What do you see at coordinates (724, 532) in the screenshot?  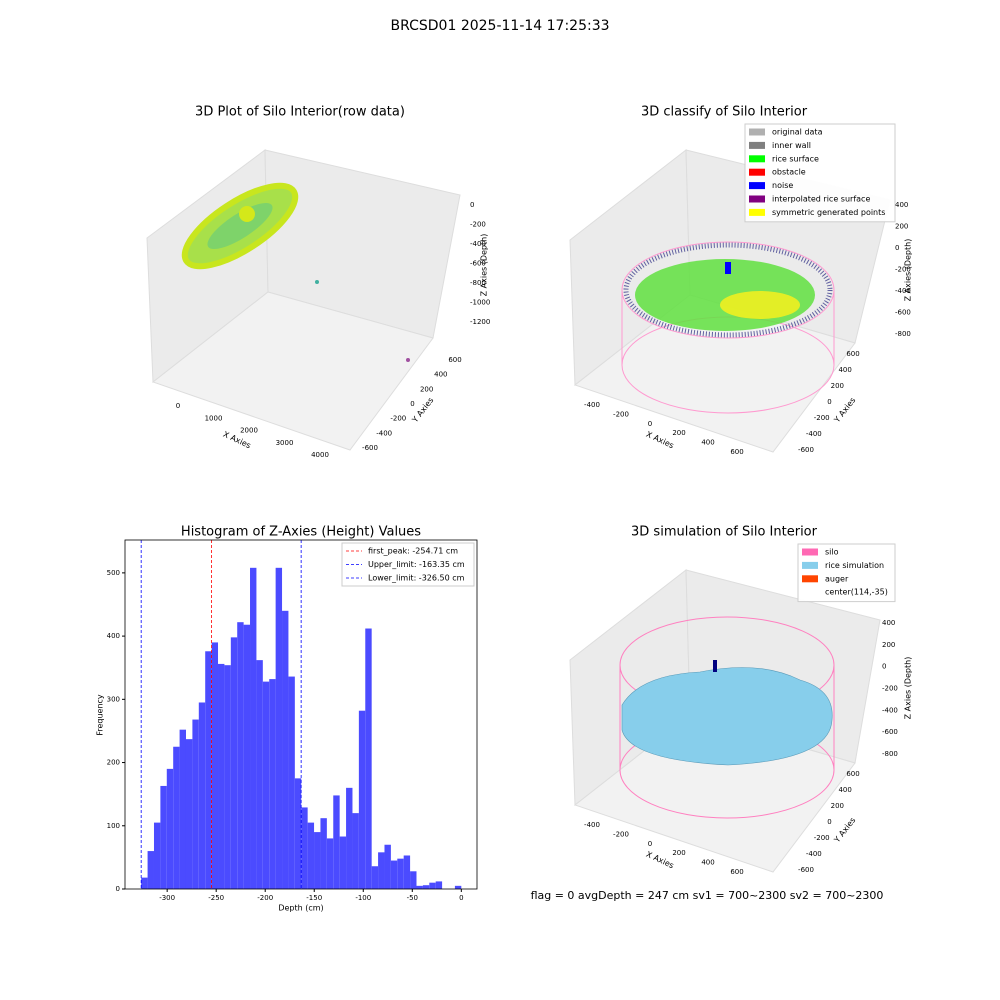 I see `plot-title: 3D simulation of Silo Interior` at bounding box center [724, 532].